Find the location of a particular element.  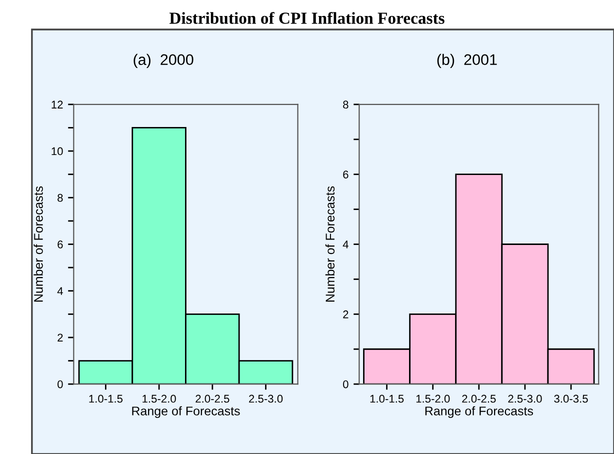

x-tick-label: 3.0-3.5 is located at coordinates (571, 398).